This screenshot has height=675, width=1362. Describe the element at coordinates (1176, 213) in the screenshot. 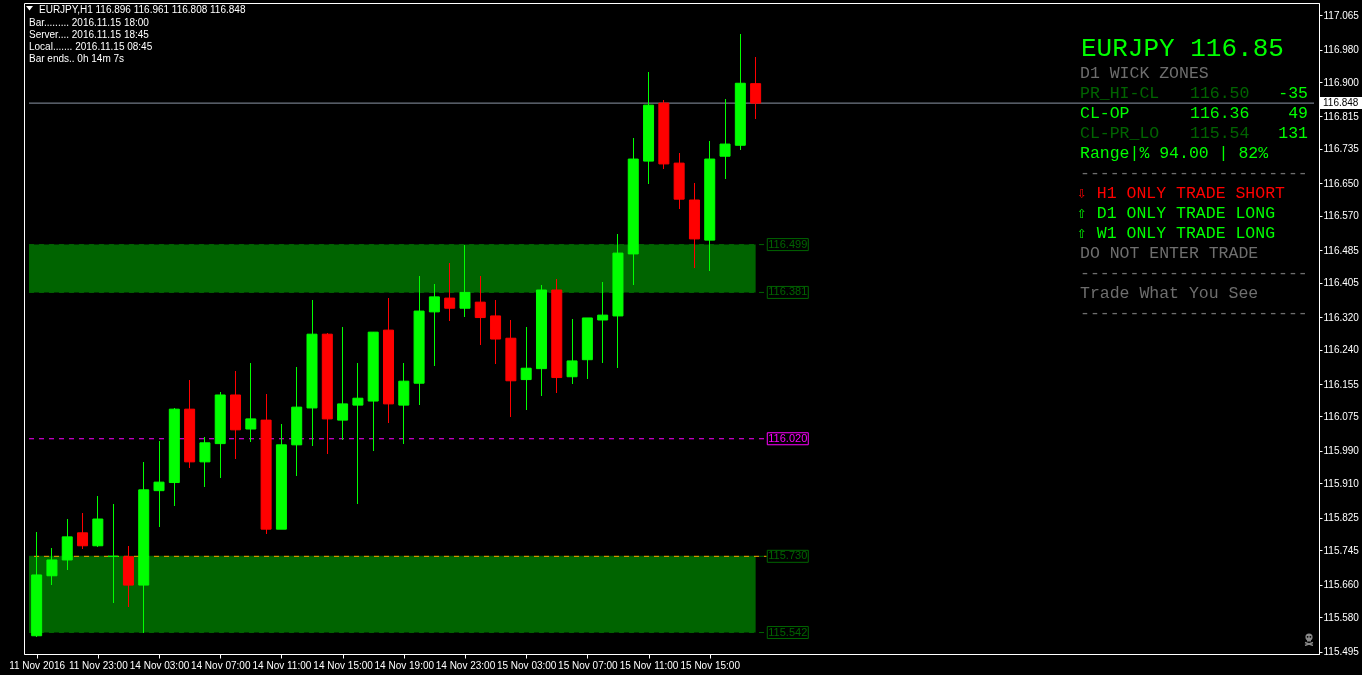

I see `annotation: ⇧ D1 ONLY TRADE LONG` at that location.